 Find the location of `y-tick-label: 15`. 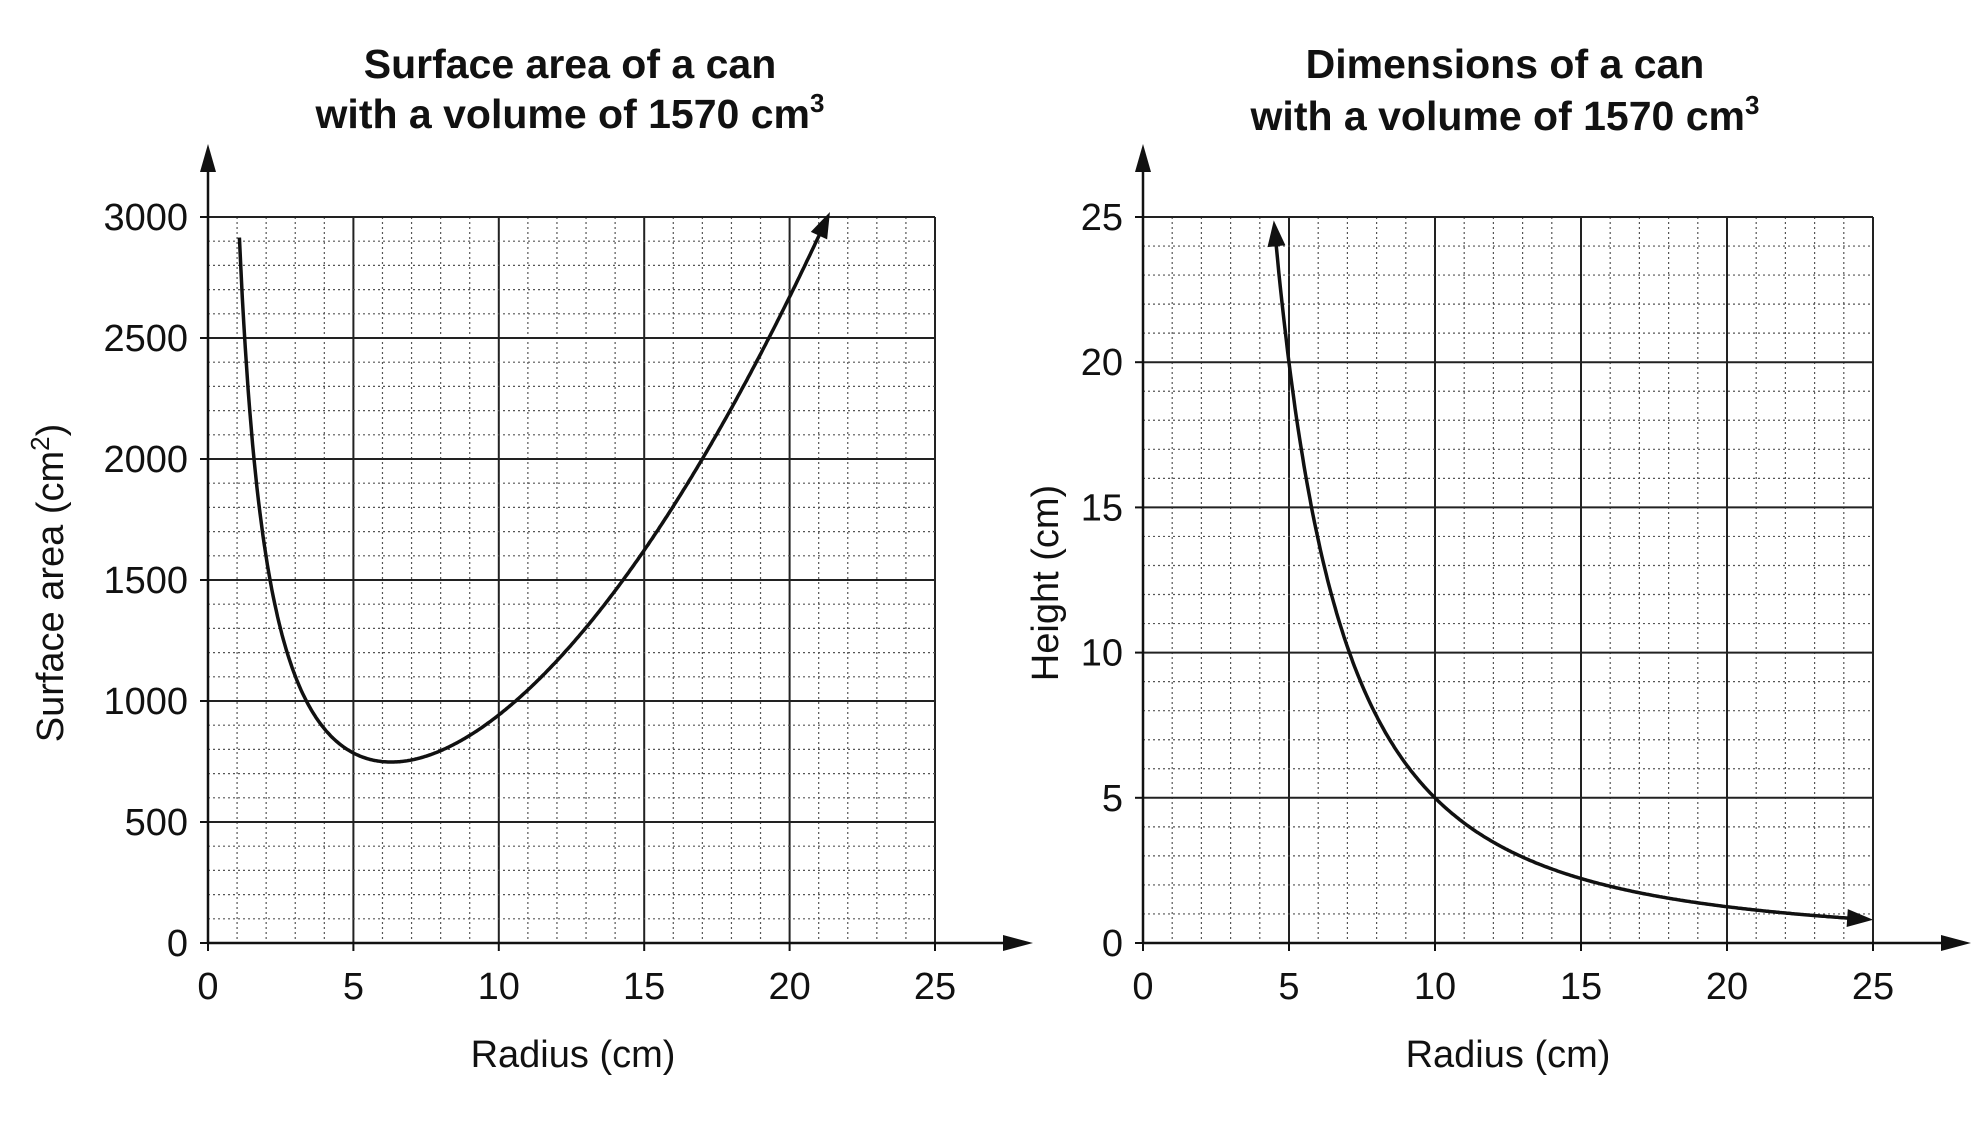

y-tick-label: 15 is located at coordinates (1102, 508).